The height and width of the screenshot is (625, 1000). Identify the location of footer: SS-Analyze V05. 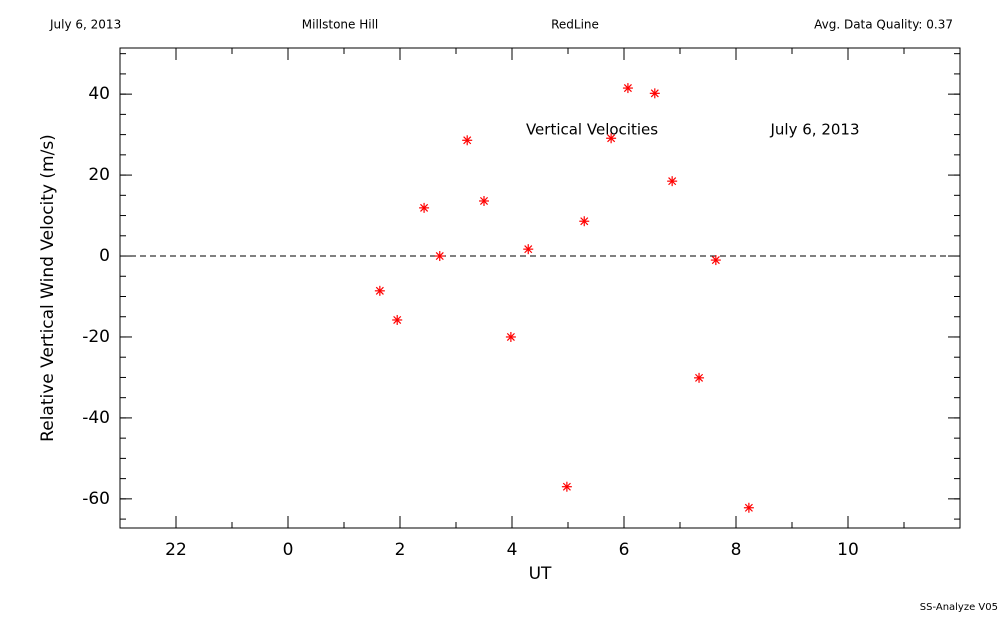
(959, 607).